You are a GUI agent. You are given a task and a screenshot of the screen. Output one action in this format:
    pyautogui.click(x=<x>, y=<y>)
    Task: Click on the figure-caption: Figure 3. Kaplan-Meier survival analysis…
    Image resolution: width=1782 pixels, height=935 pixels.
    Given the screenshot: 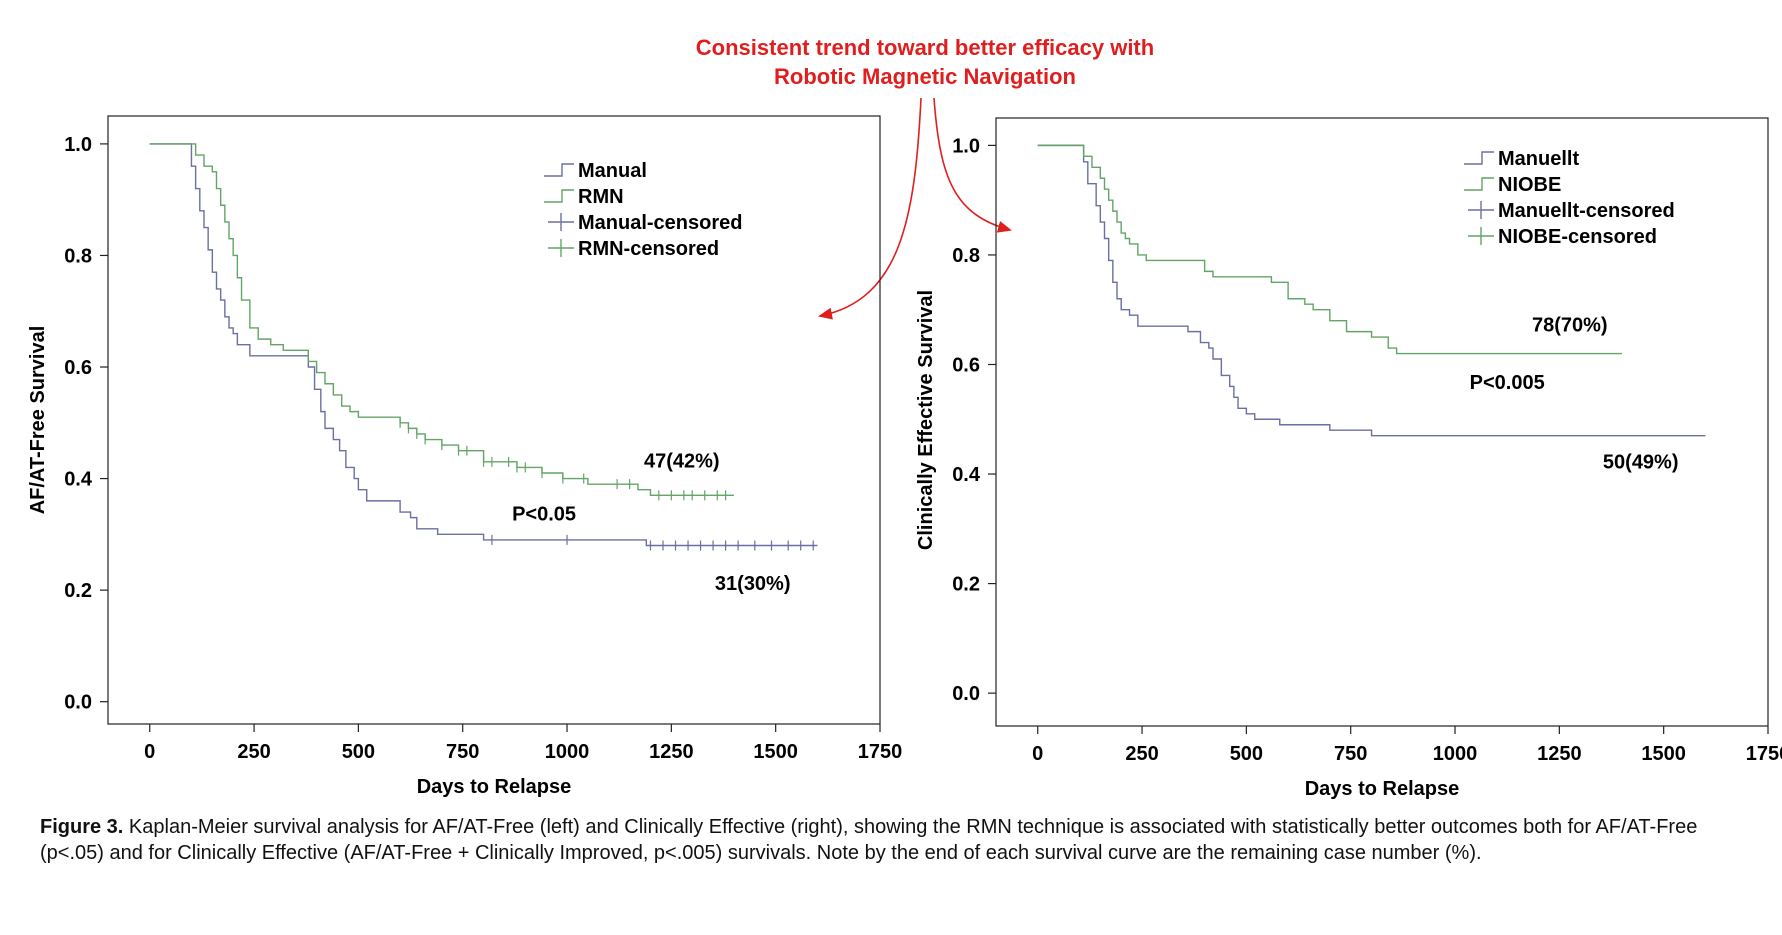 What is the action you would take?
    pyautogui.click(x=890, y=840)
    